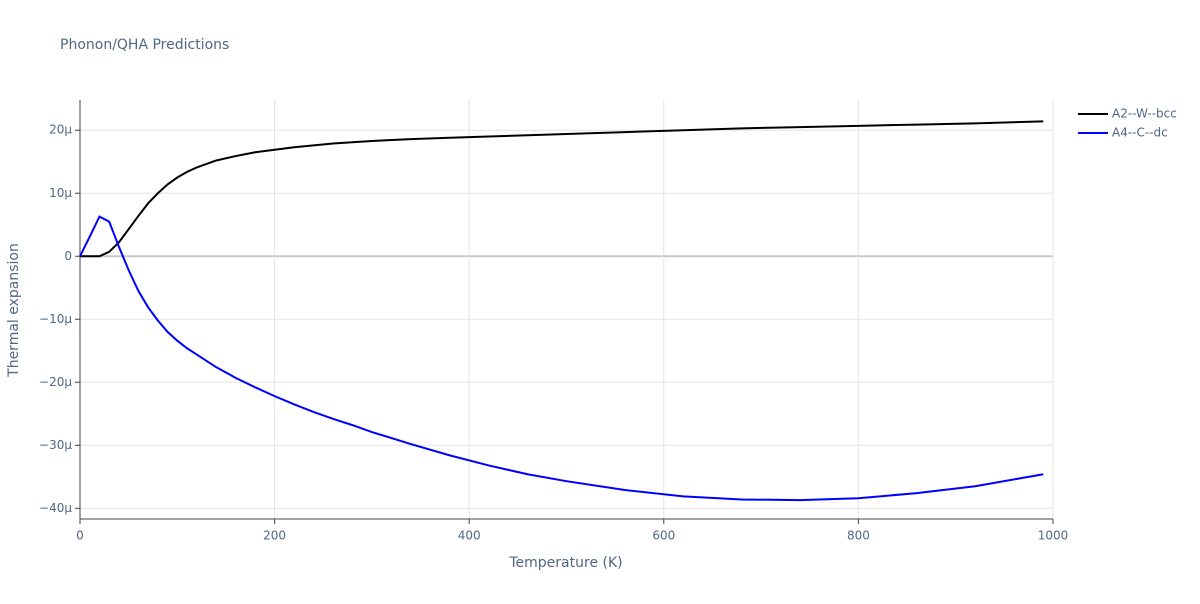  Describe the element at coordinates (55, 508) in the screenshot. I see `y-tick-label: −40µ` at that location.